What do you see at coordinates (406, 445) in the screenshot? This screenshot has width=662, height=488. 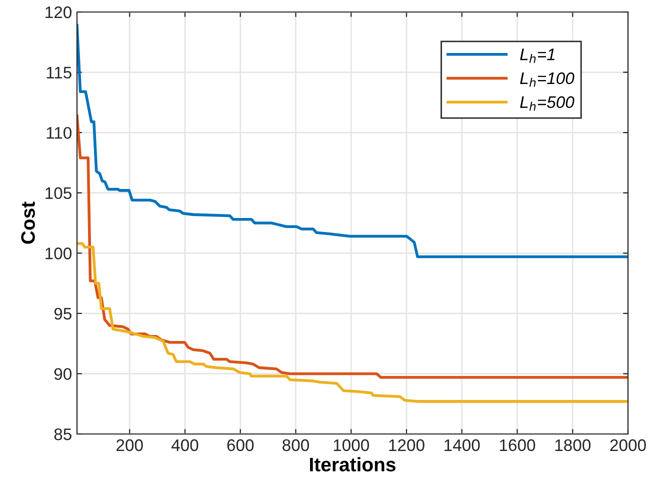 I see `x-tick-label: 1200` at bounding box center [406, 445].